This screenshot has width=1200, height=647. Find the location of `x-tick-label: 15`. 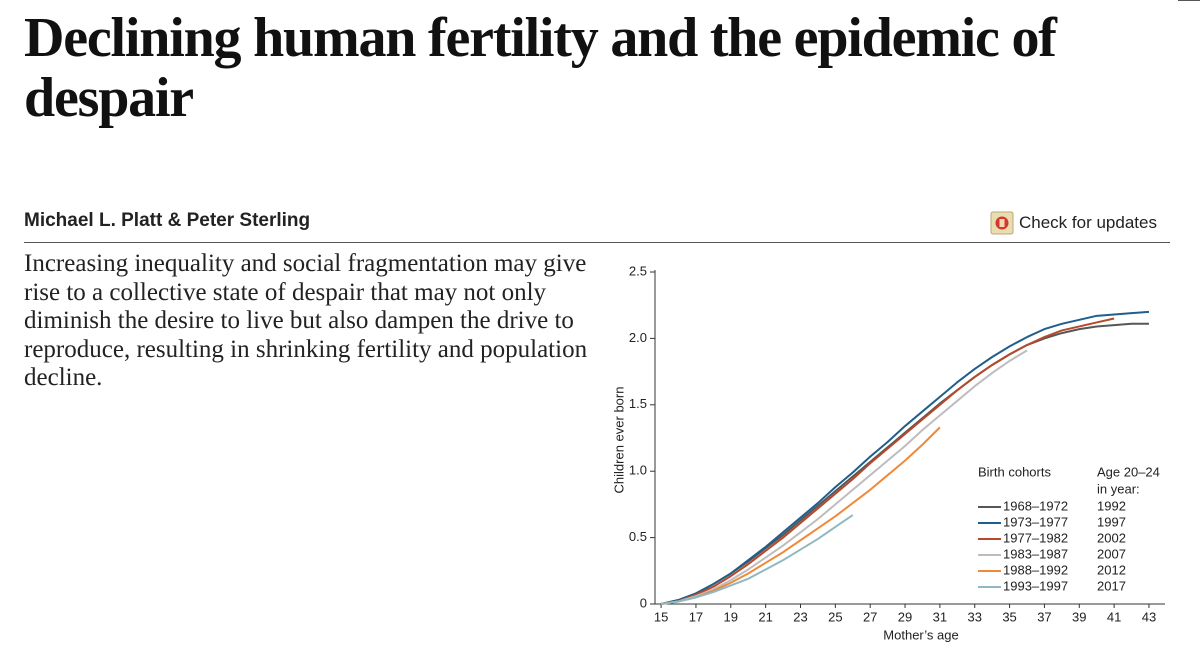

x-tick-label: 15 is located at coordinates (661, 616).